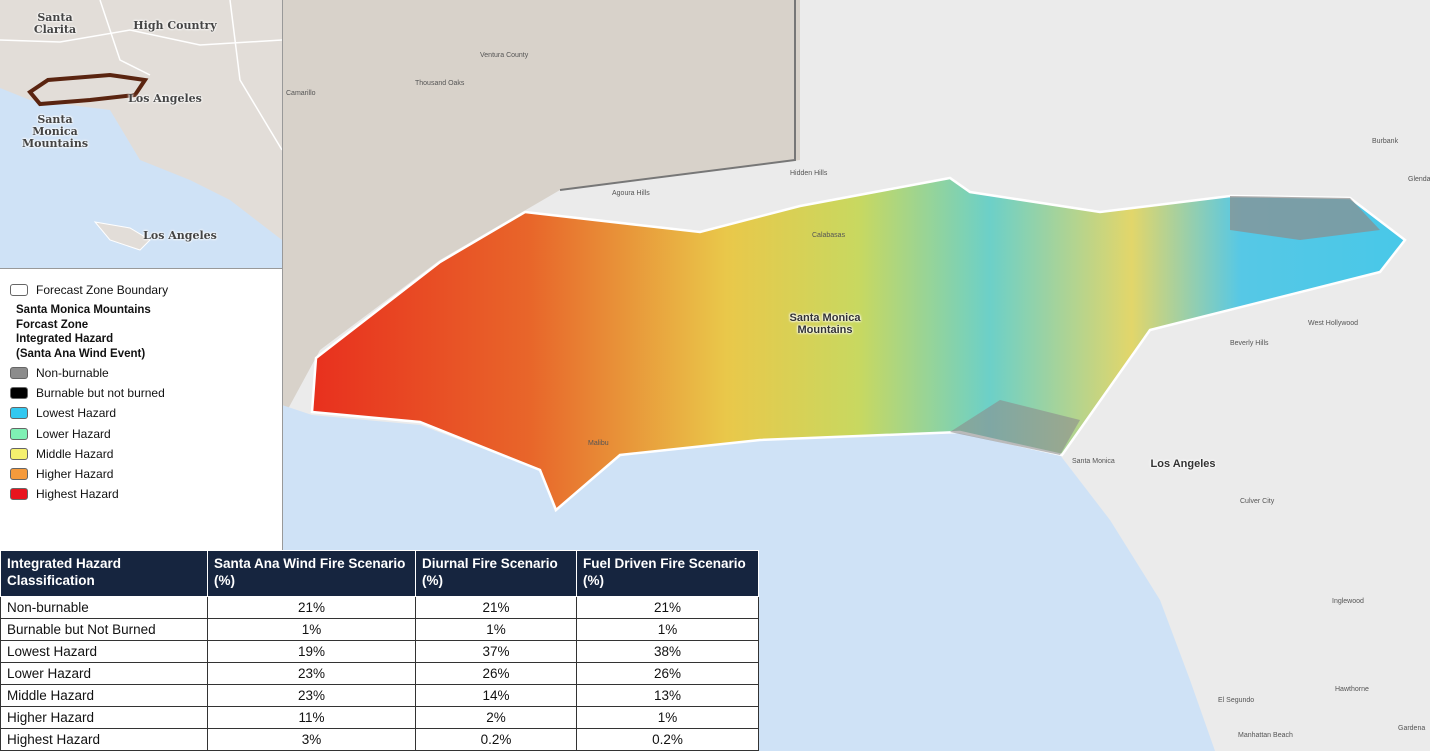 The image size is (1430, 751). I want to click on legend-label: Burnable but not burned, so click(100, 393).